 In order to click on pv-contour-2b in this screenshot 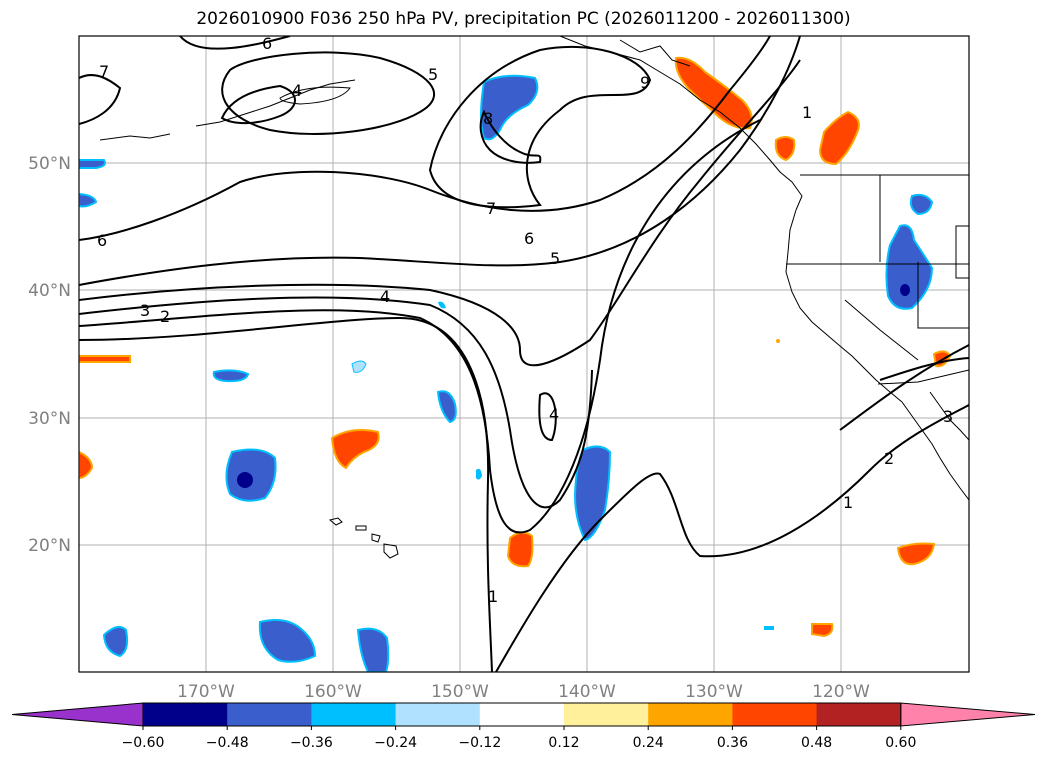, I will do `click(904, 387)`.